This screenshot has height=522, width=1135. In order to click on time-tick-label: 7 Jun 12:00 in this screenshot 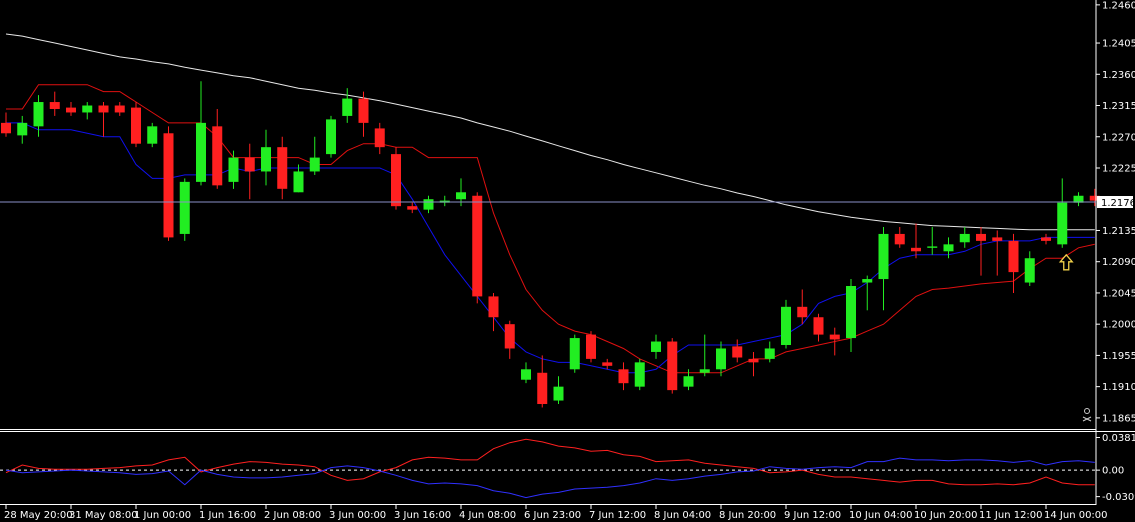, I will do `click(617, 515)`.